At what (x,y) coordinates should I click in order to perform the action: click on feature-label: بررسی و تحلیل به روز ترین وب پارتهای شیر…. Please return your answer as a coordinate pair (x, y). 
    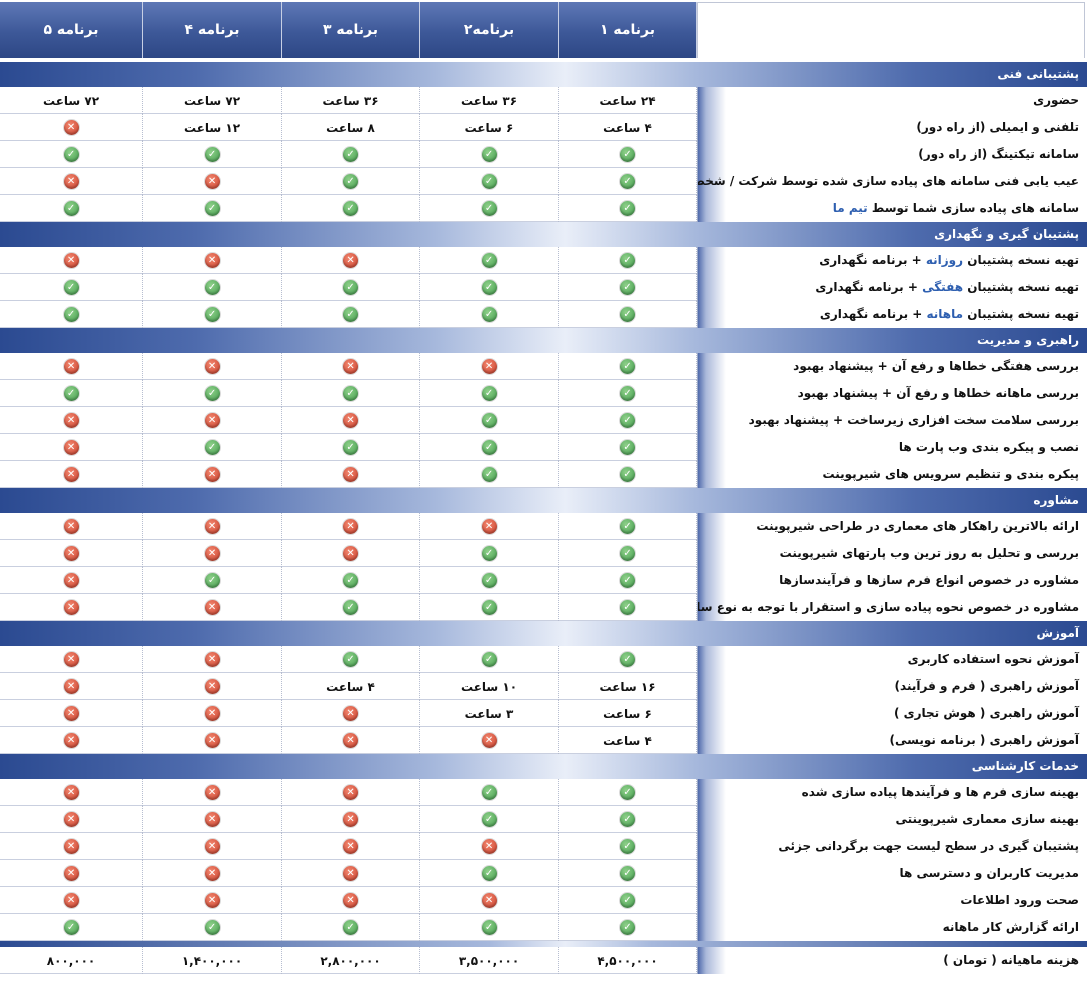
    Looking at the image, I should click on (892, 553).